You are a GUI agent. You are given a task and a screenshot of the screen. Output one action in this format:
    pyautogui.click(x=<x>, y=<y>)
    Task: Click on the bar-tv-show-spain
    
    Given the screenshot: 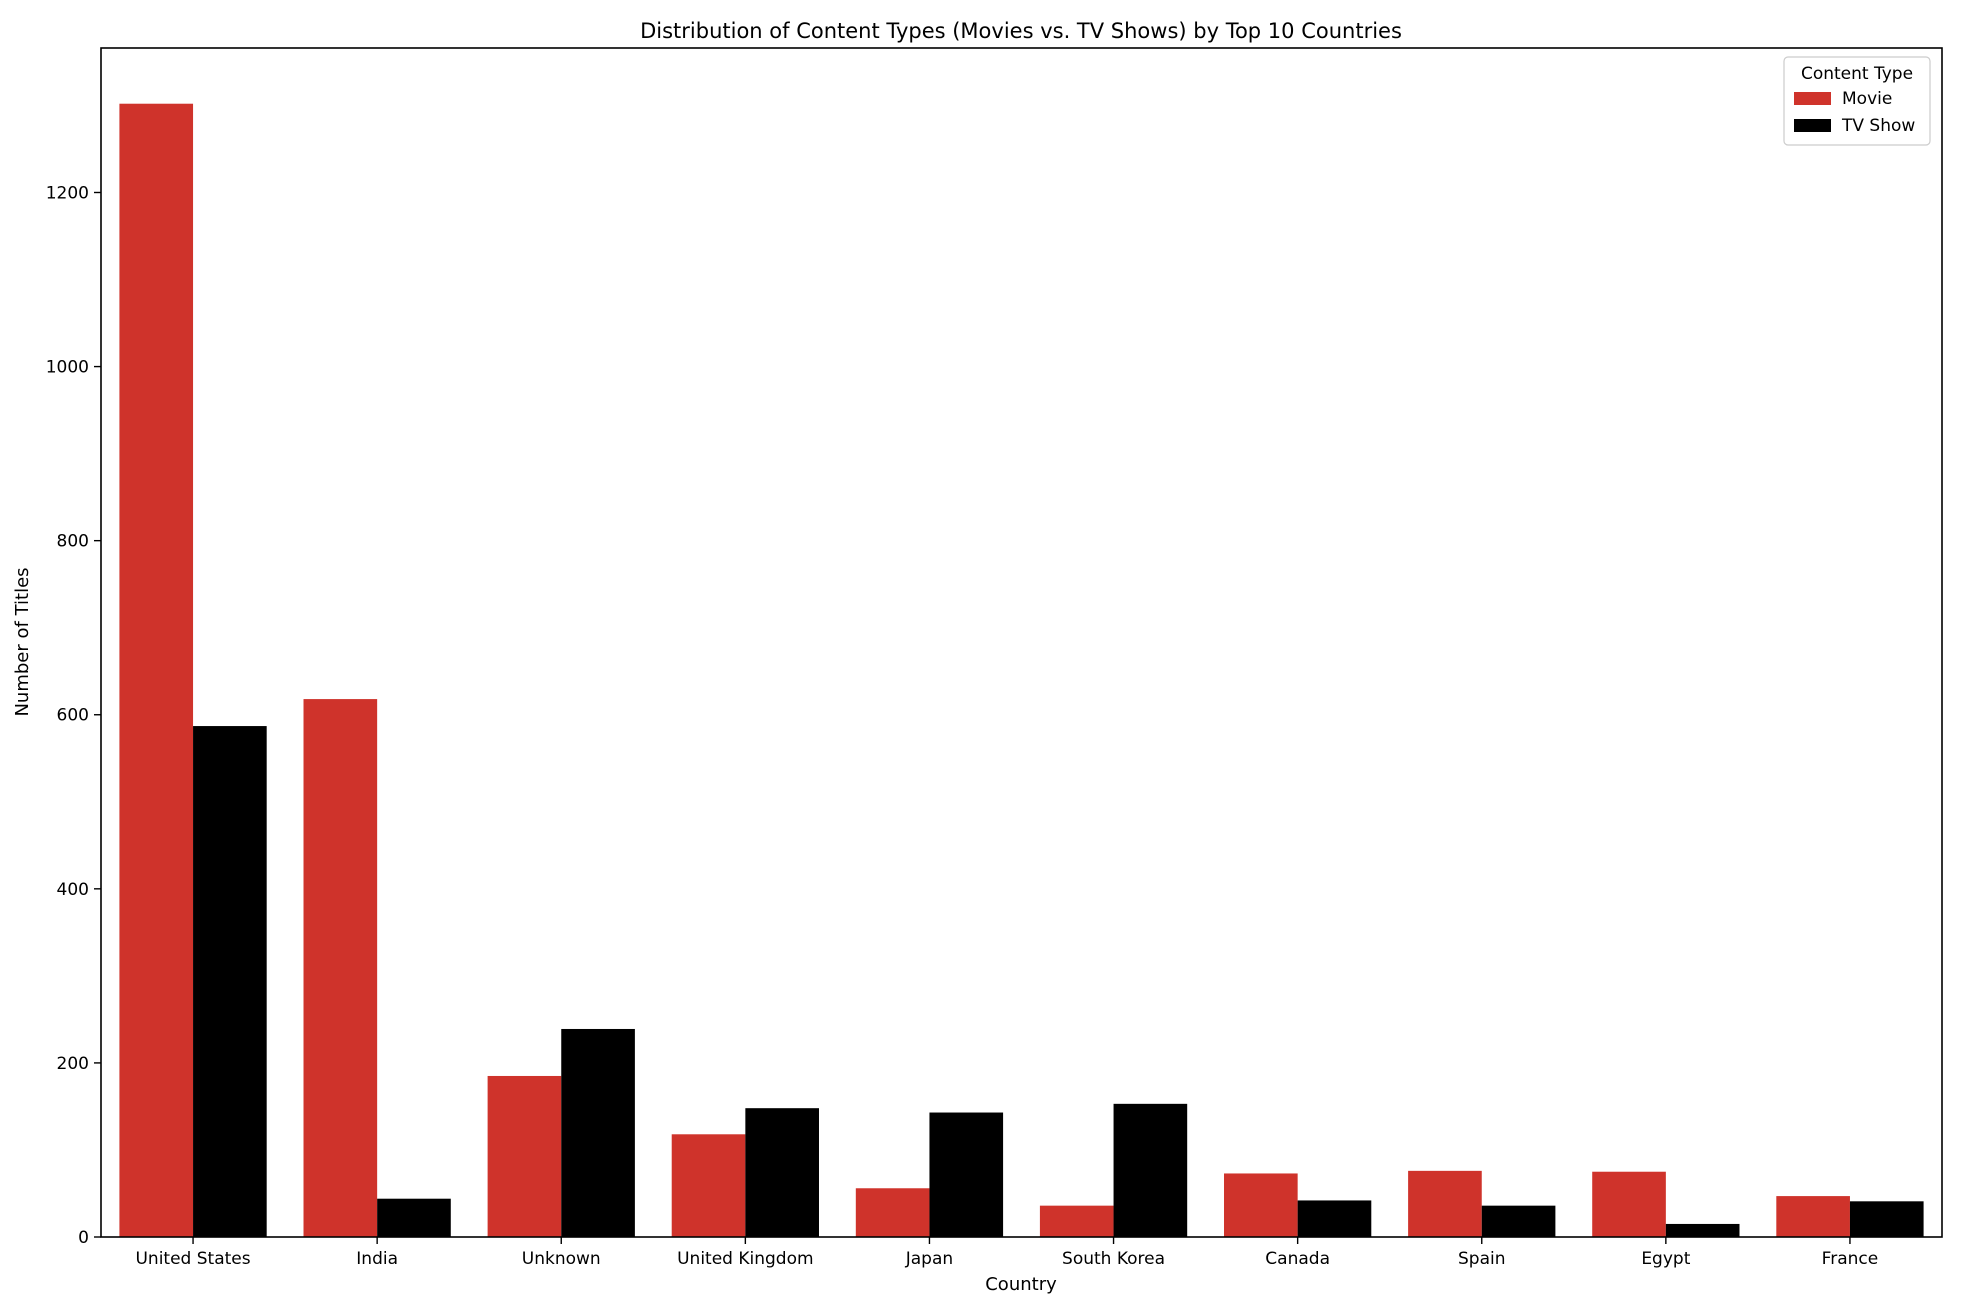 What is the action you would take?
    pyautogui.click(x=1518, y=1221)
    